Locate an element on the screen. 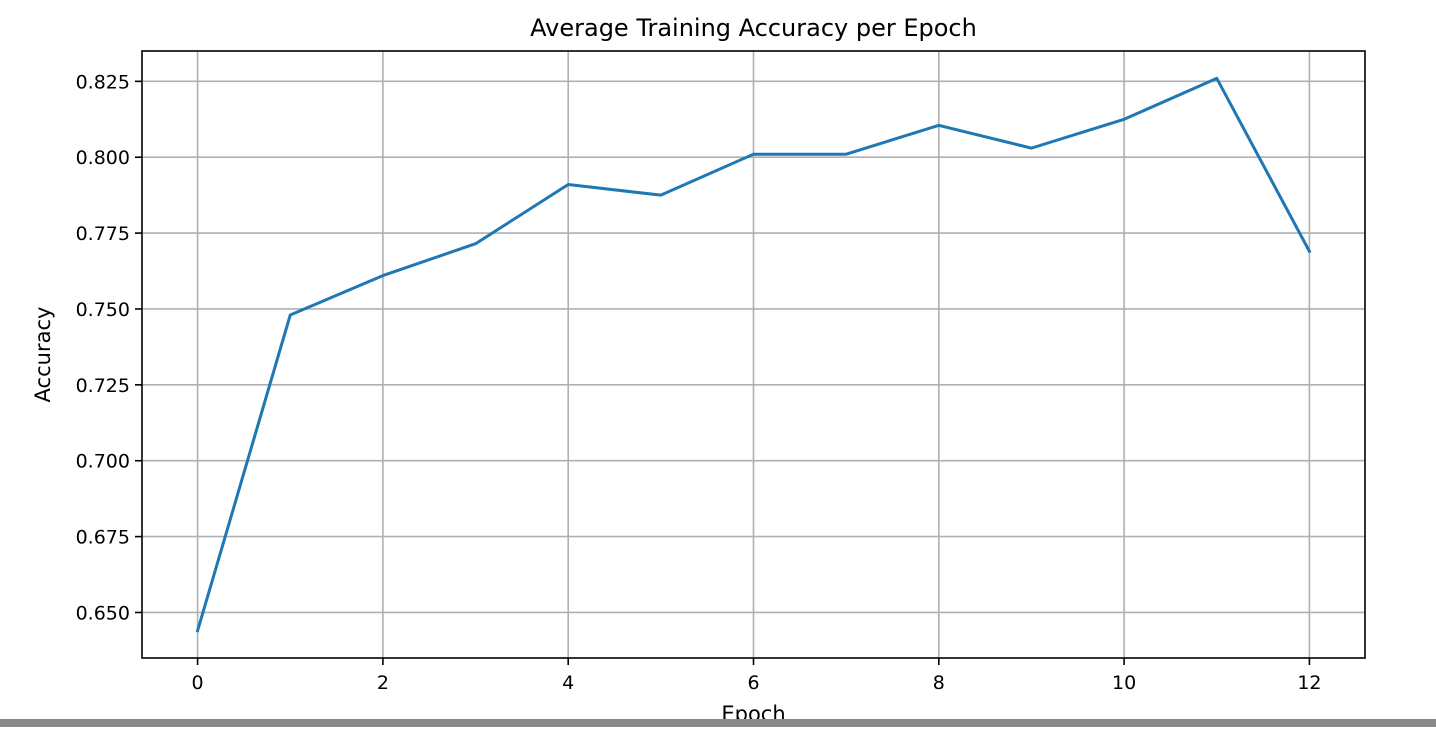 The width and height of the screenshot is (1436, 731). chart-title: Average Training Accuracy per Epoch is located at coordinates (753, 28).